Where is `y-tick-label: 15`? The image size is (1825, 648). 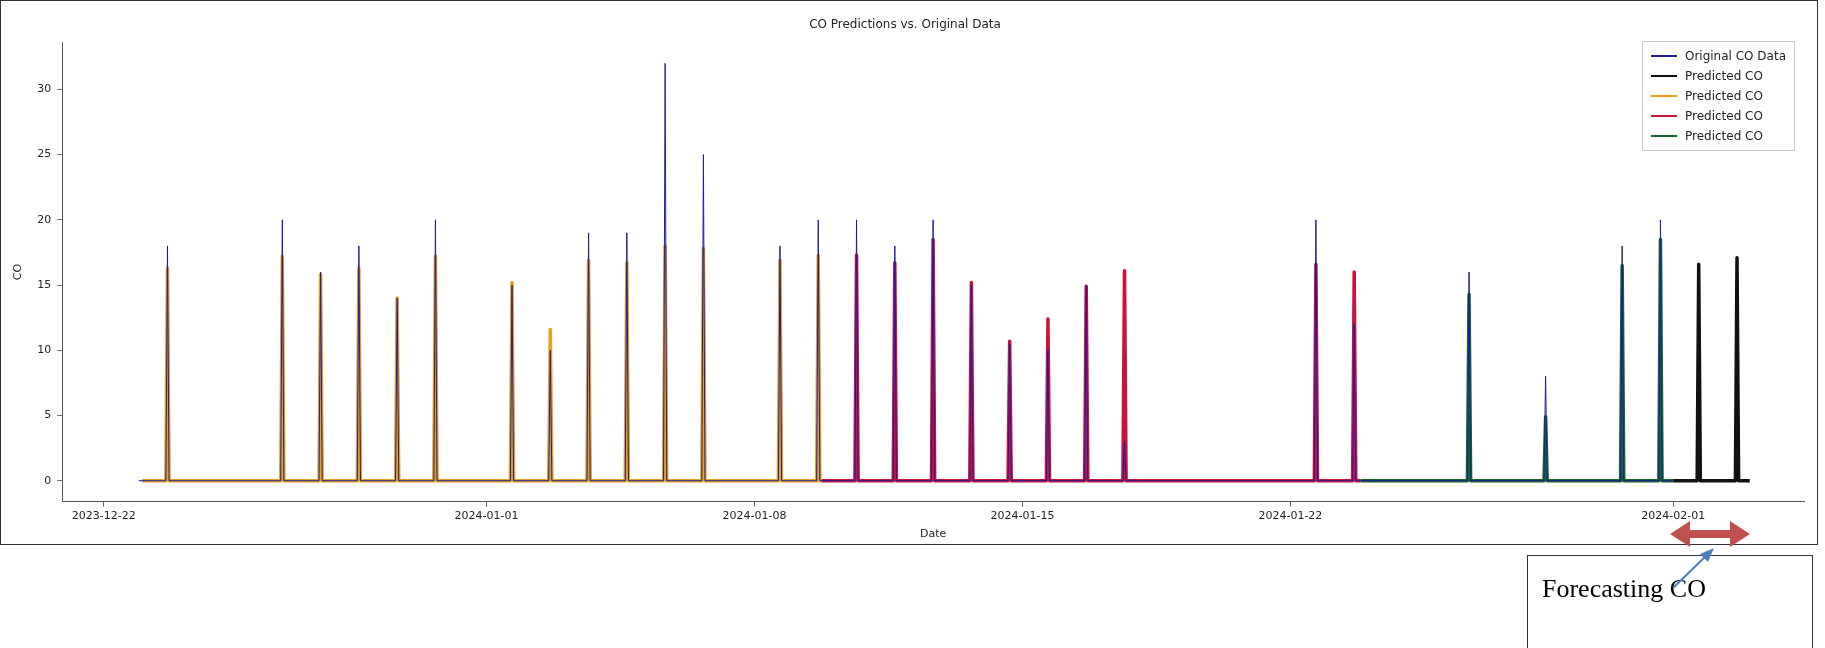
y-tick-label: 15 is located at coordinates (44, 284).